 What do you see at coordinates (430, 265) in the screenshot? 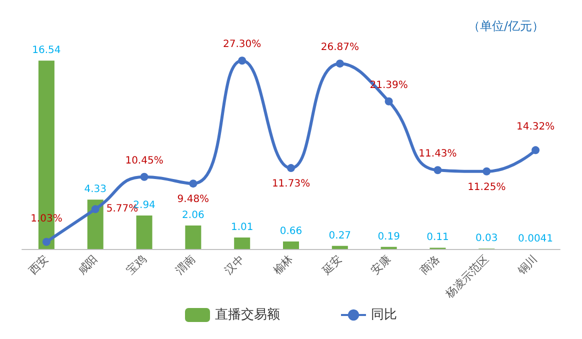
I see `x-tick-label: 商洛` at bounding box center [430, 265].